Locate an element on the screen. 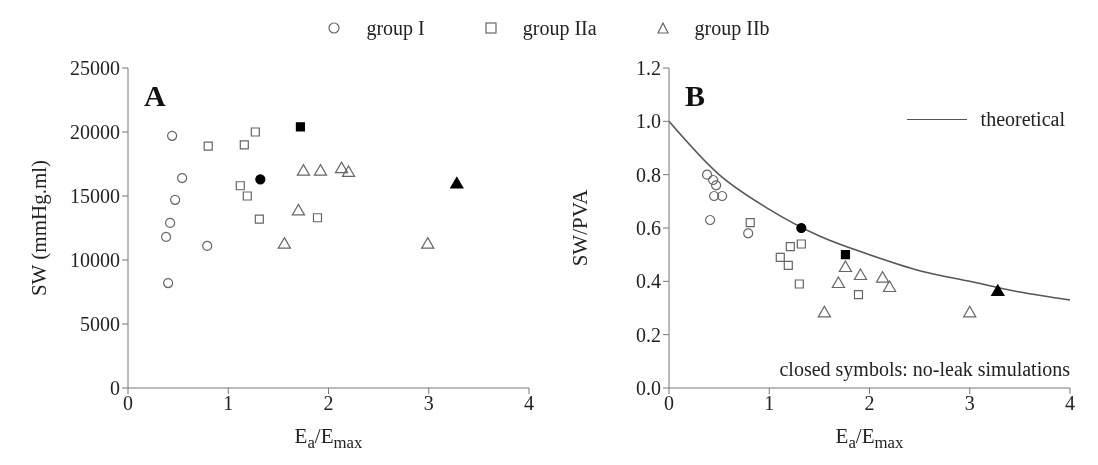  y-tick-label: 1.2 is located at coordinates (648, 68).